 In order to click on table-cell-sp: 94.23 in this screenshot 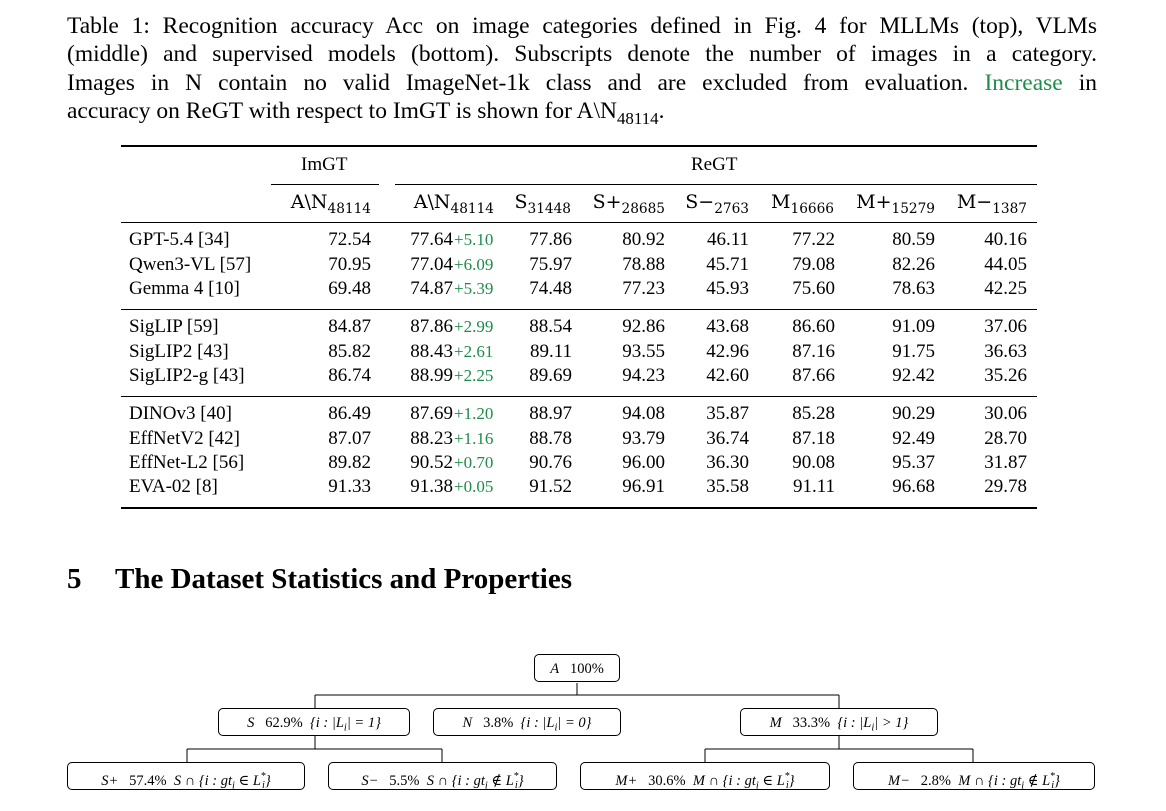, I will do `click(643, 375)`.